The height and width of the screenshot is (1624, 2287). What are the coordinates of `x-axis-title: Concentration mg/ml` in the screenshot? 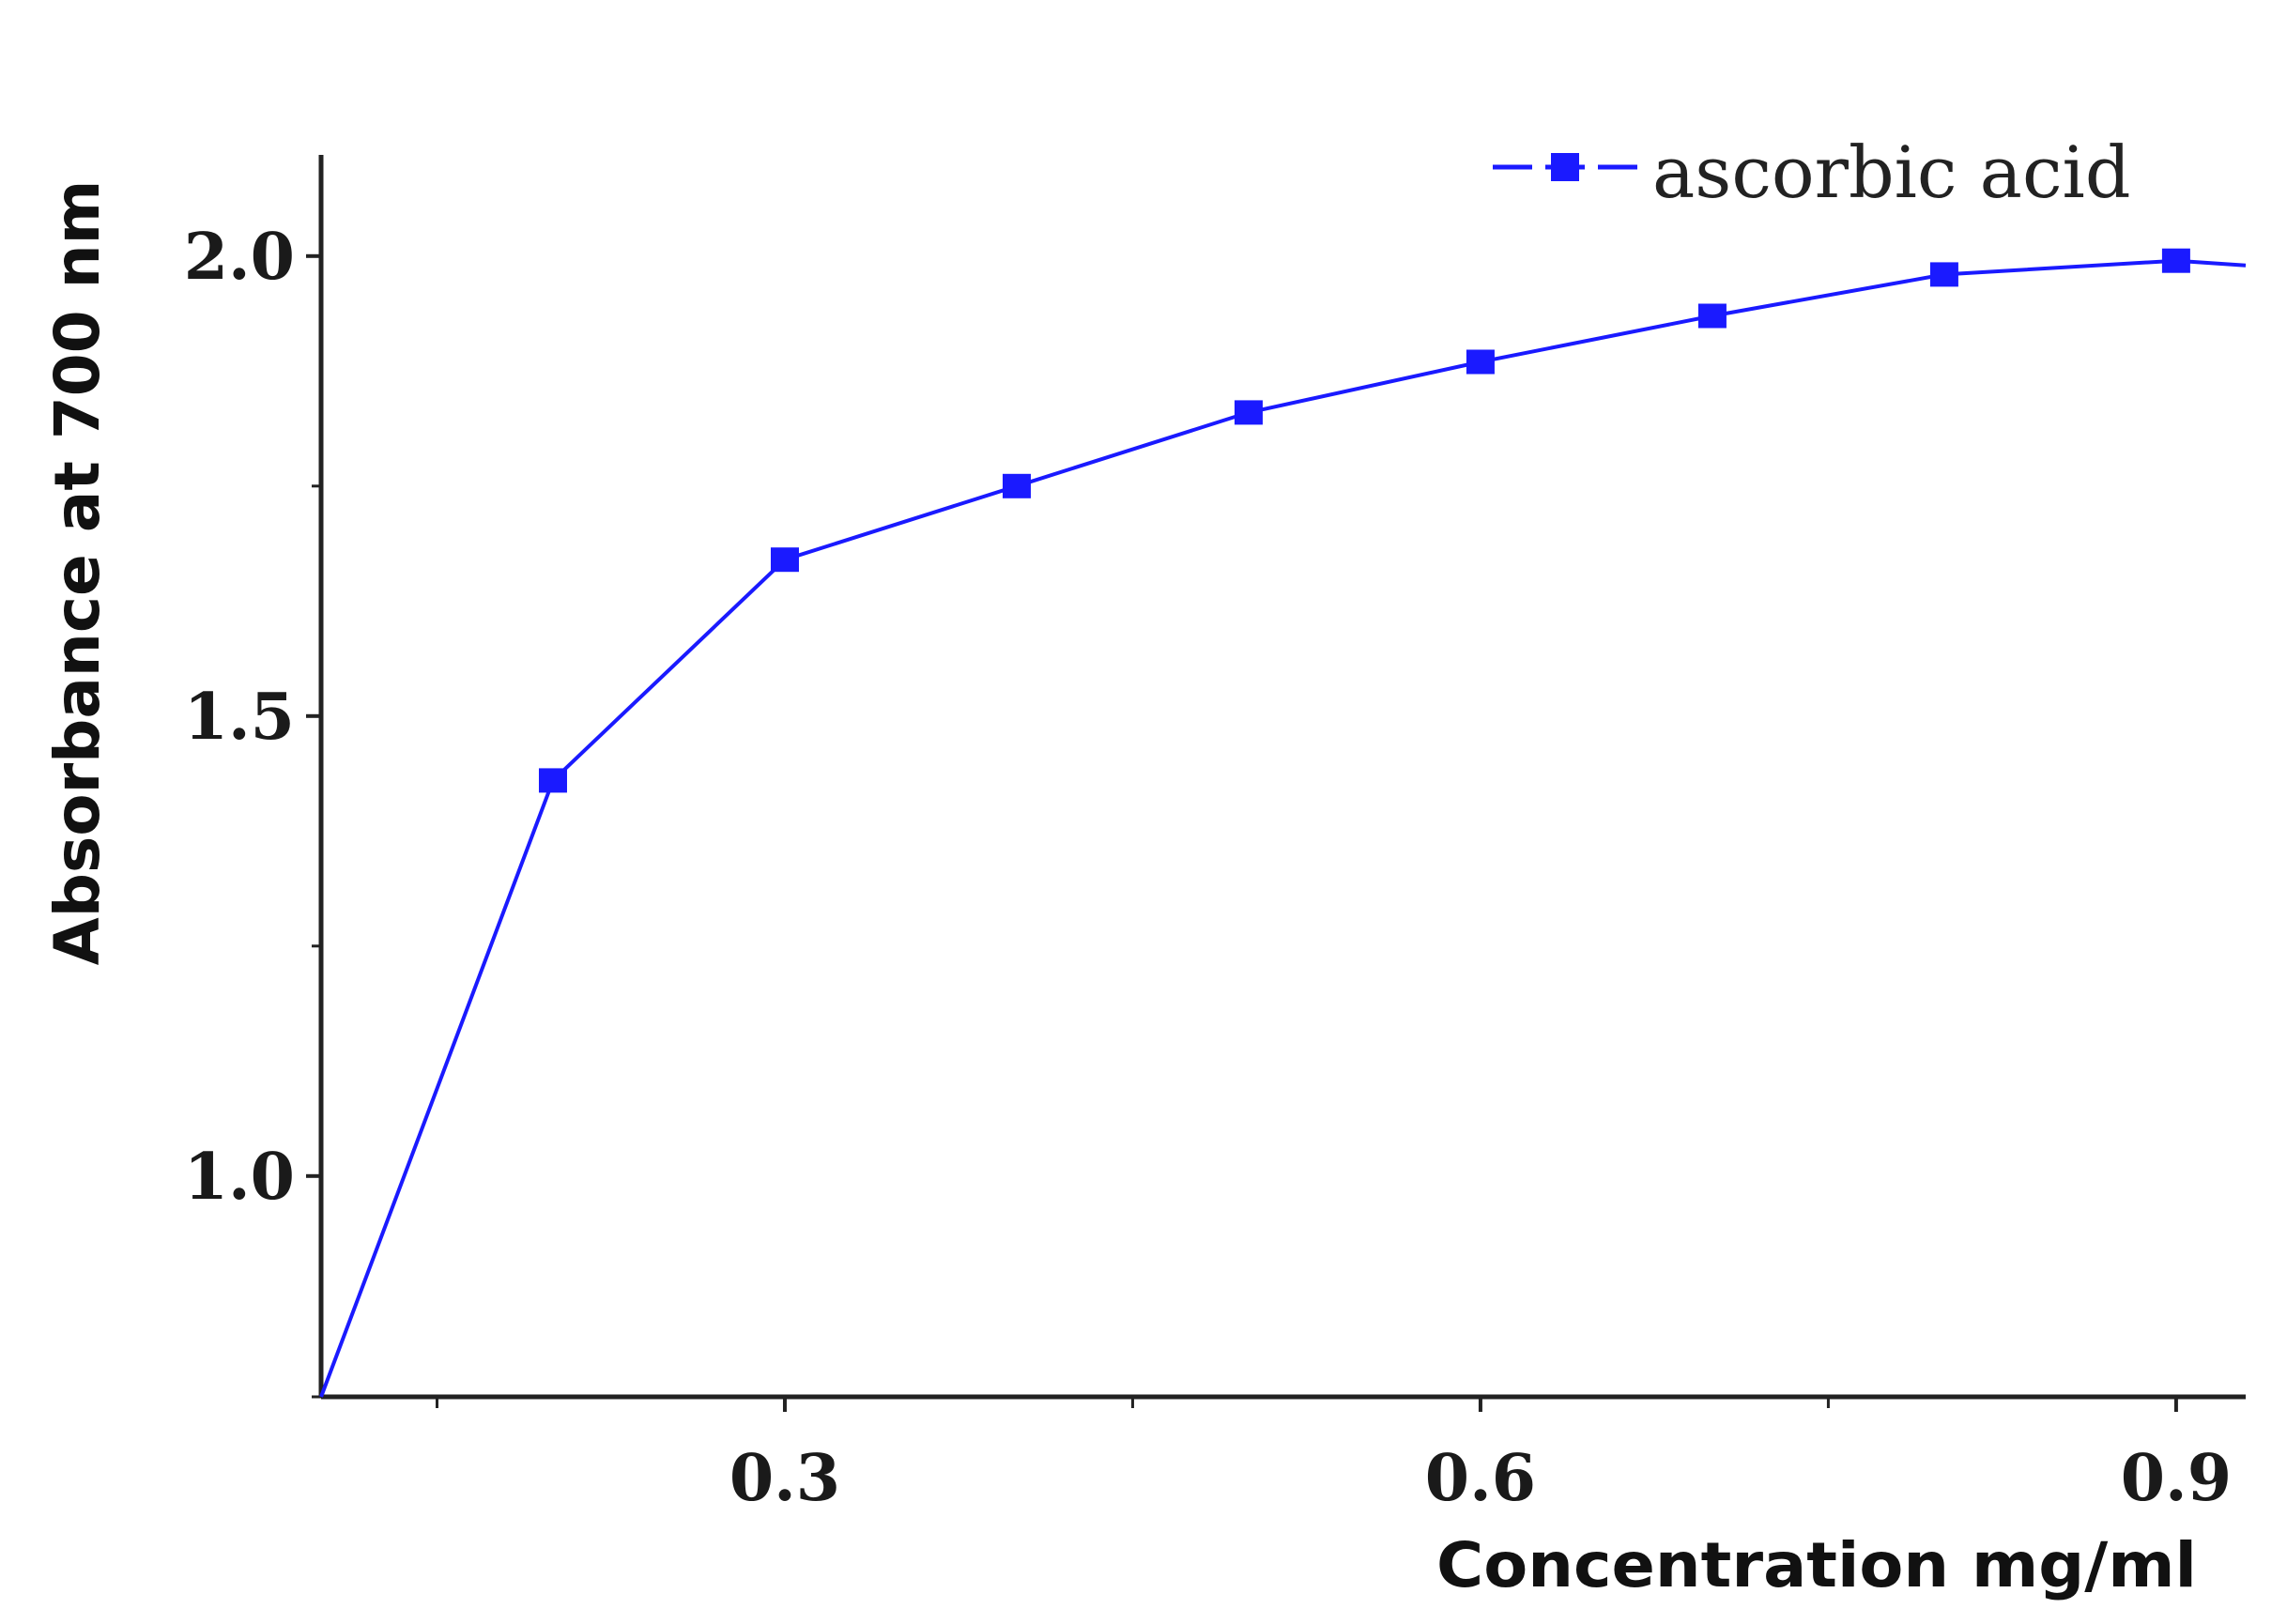 It's located at (1816, 1565).